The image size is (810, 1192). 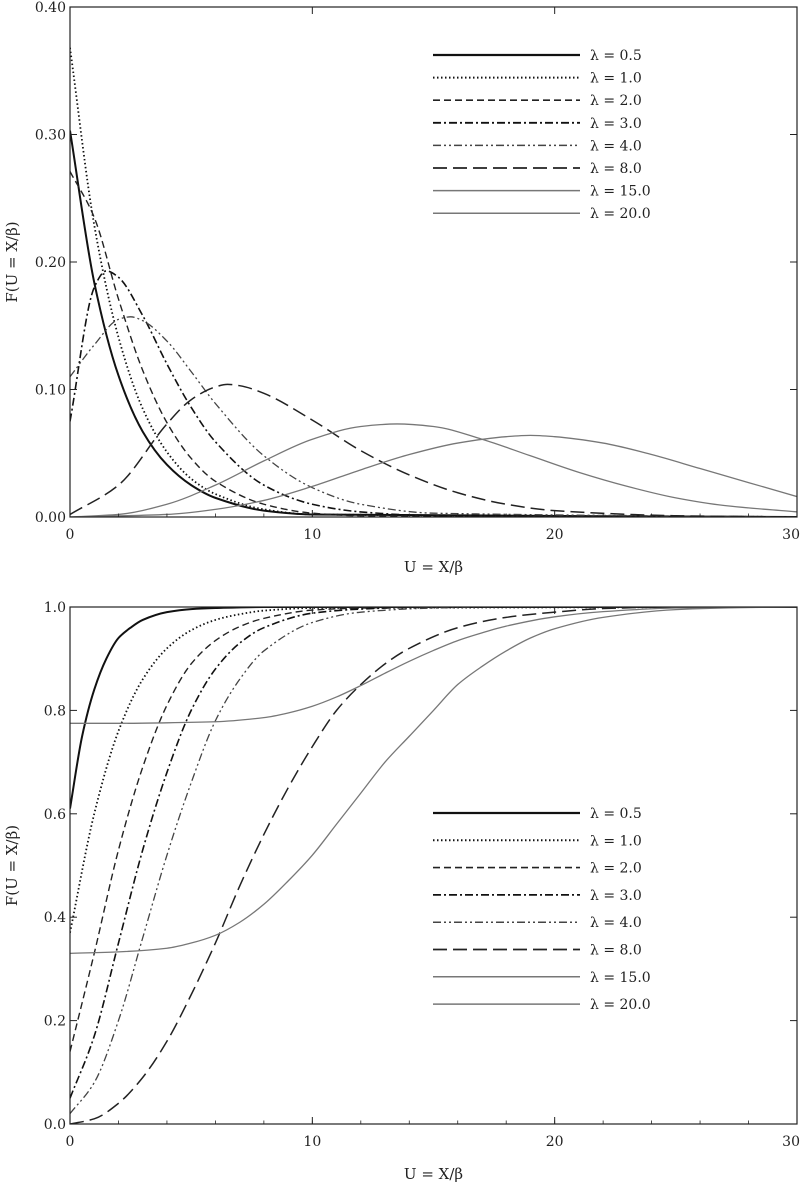 What do you see at coordinates (55, 711) in the screenshot?
I see `y-tick-label: 0.8` at bounding box center [55, 711].